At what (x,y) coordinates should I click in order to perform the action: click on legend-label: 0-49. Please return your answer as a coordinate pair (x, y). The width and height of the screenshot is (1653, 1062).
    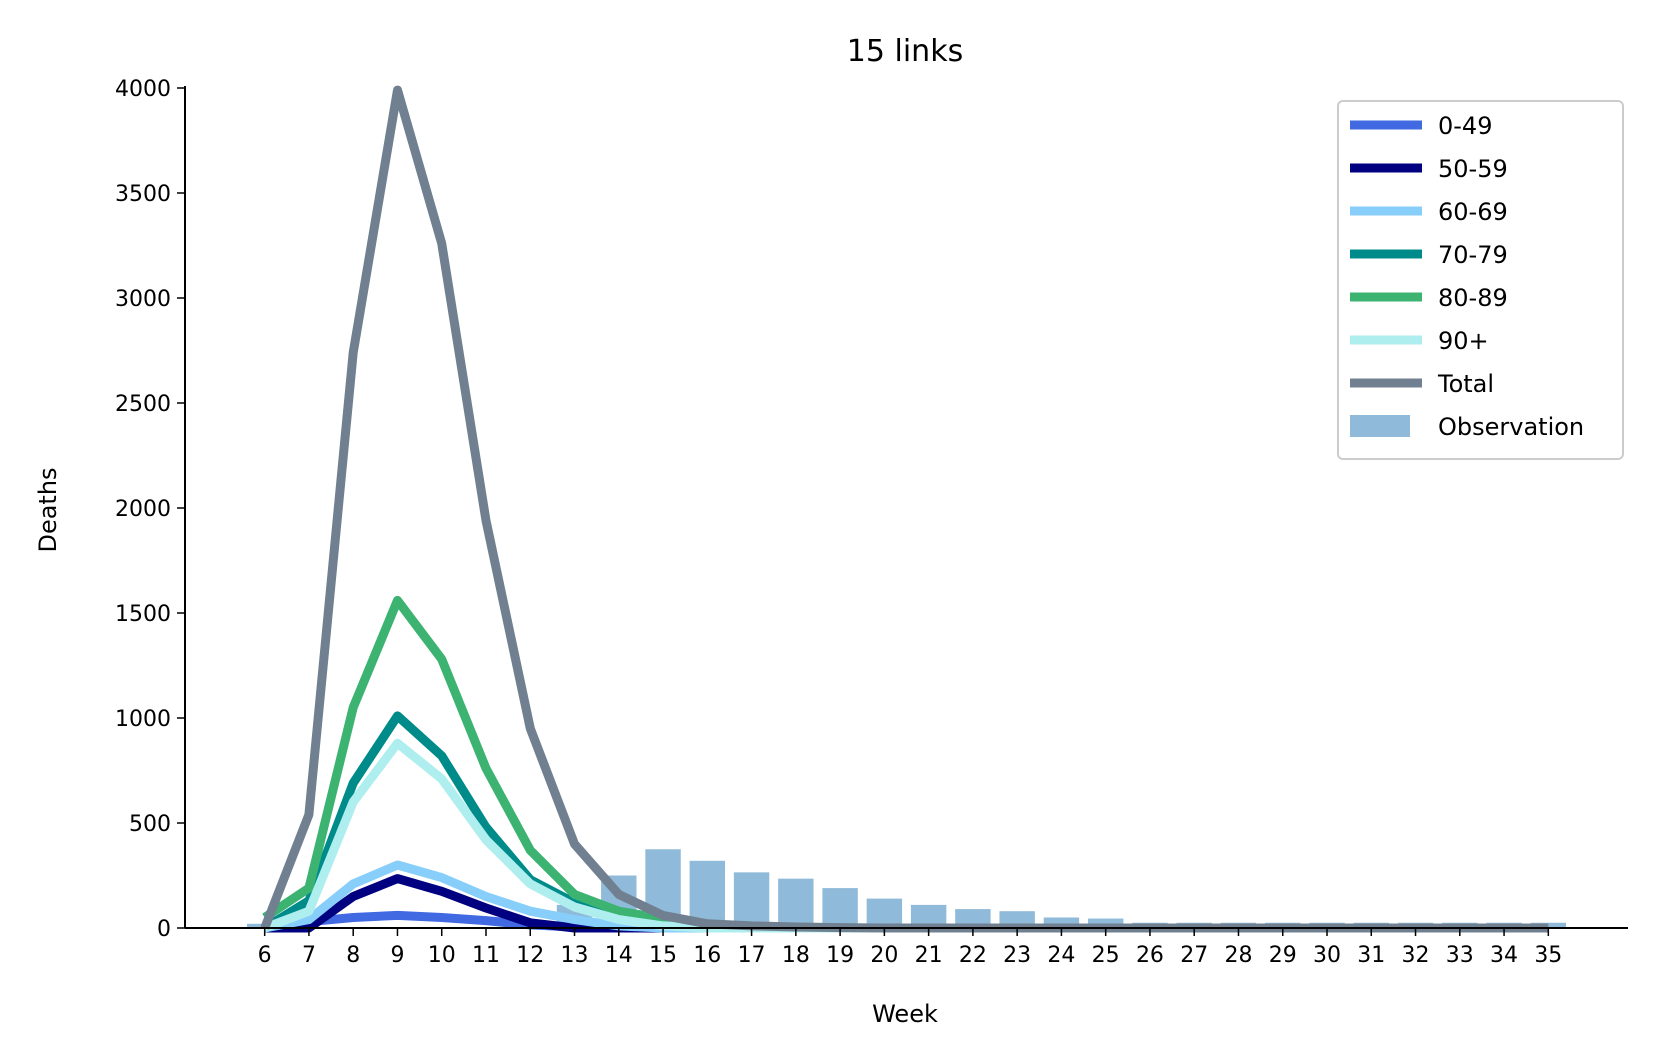
    Looking at the image, I should click on (1465, 126).